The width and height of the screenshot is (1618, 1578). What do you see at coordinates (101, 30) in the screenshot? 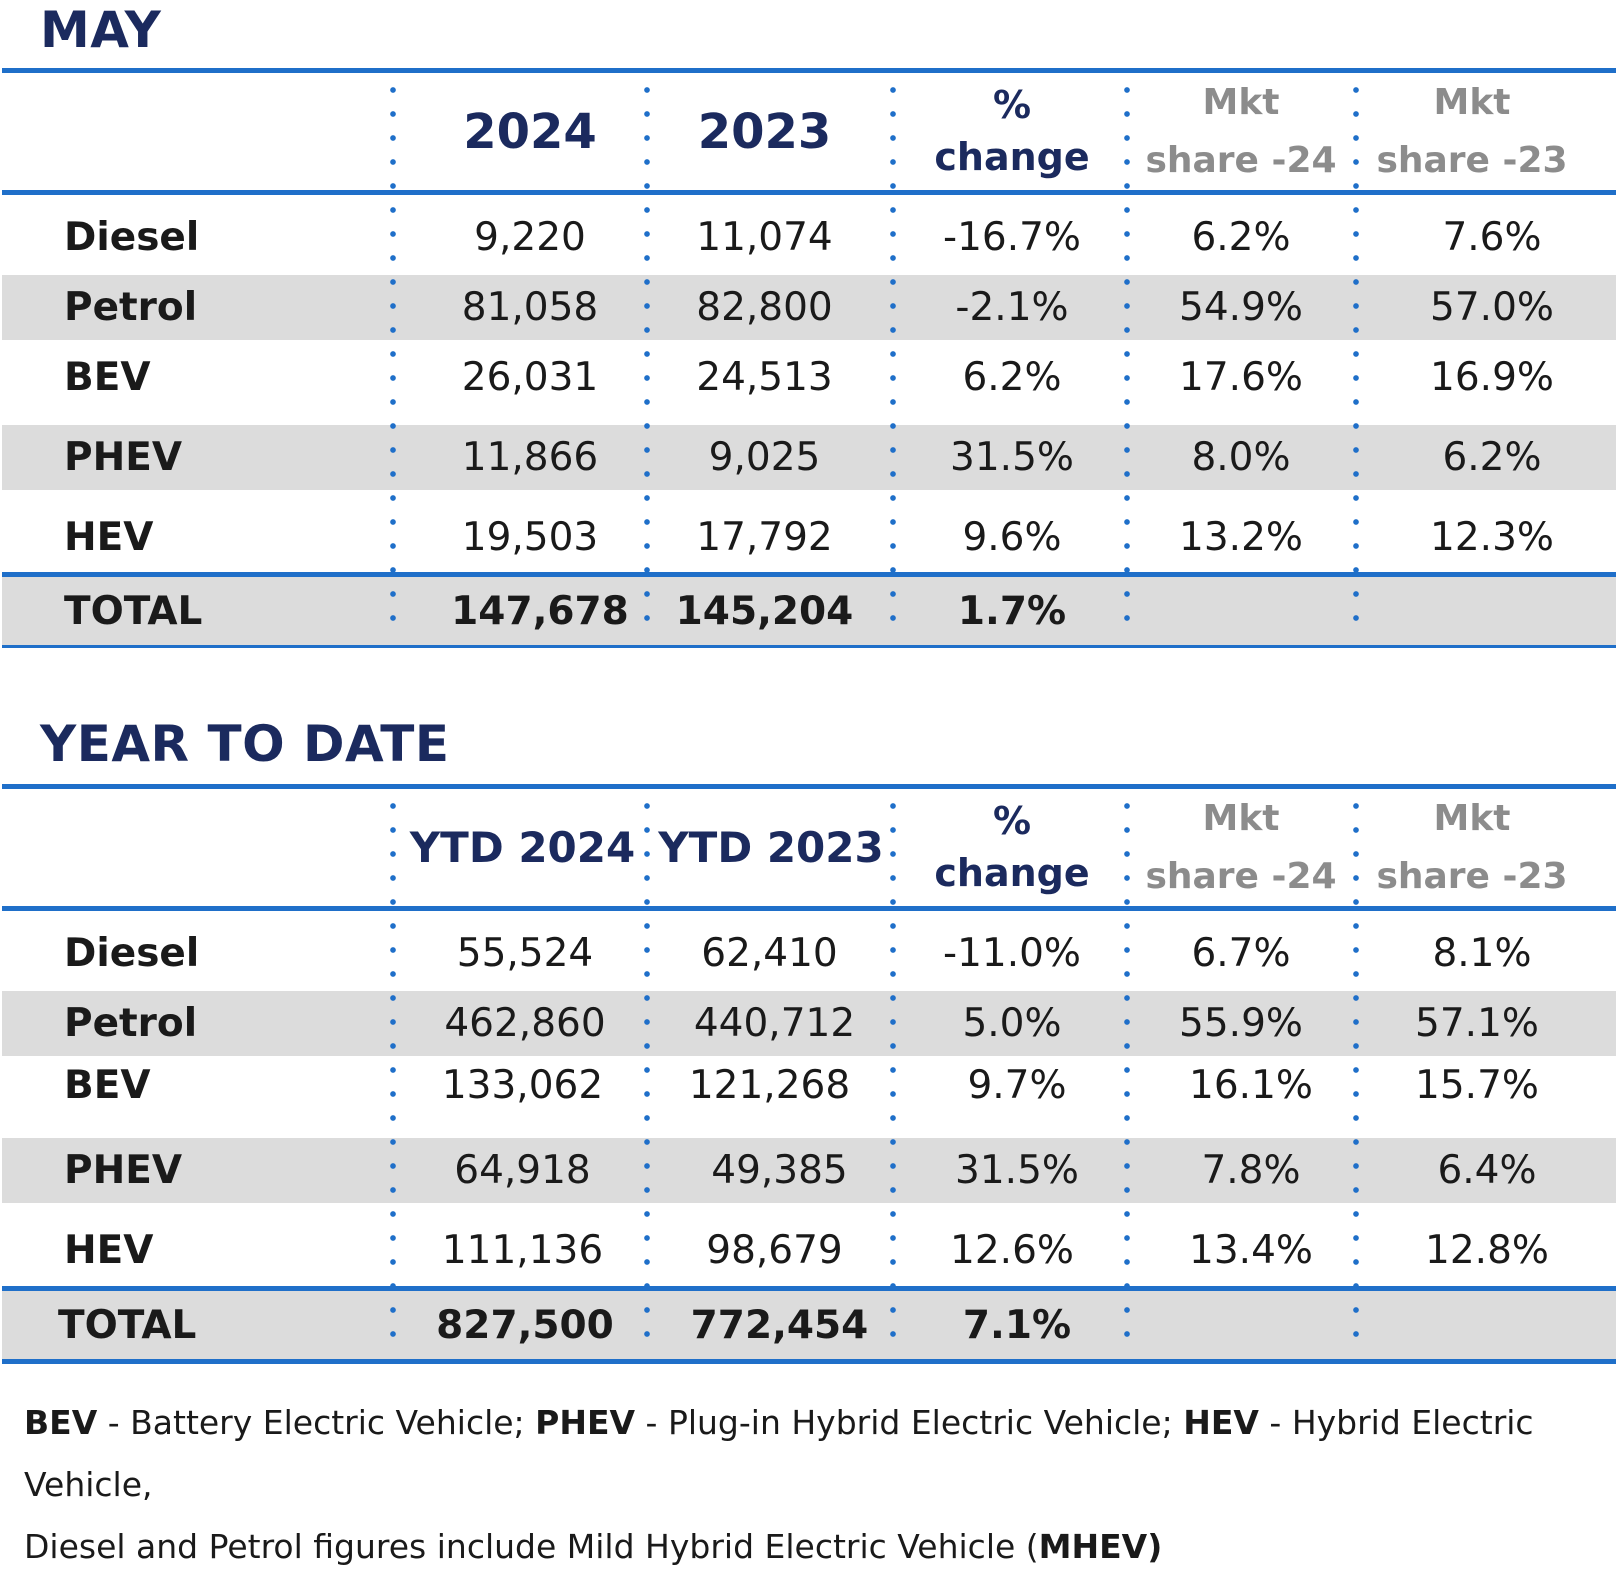
I see `section-title: MAY` at bounding box center [101, 30].